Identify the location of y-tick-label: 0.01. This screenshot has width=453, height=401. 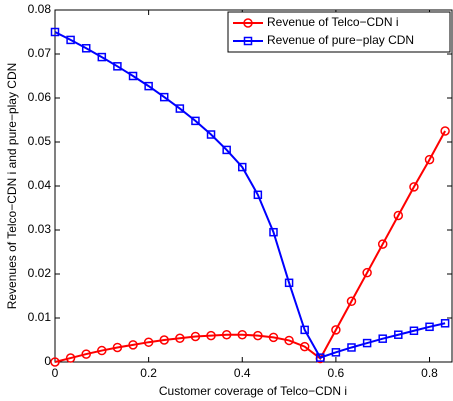
(40, 317).